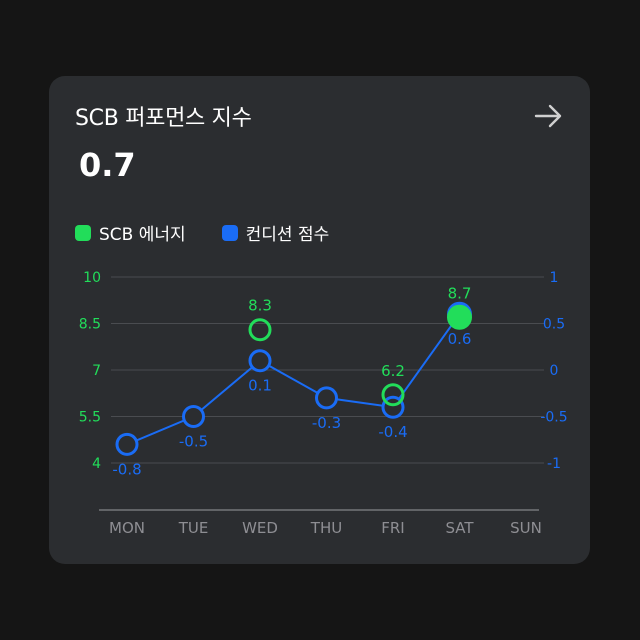  Describe the element at coordinates (326, 423) in the screenshot. I see `condition-data-label: -0.3` at that location.